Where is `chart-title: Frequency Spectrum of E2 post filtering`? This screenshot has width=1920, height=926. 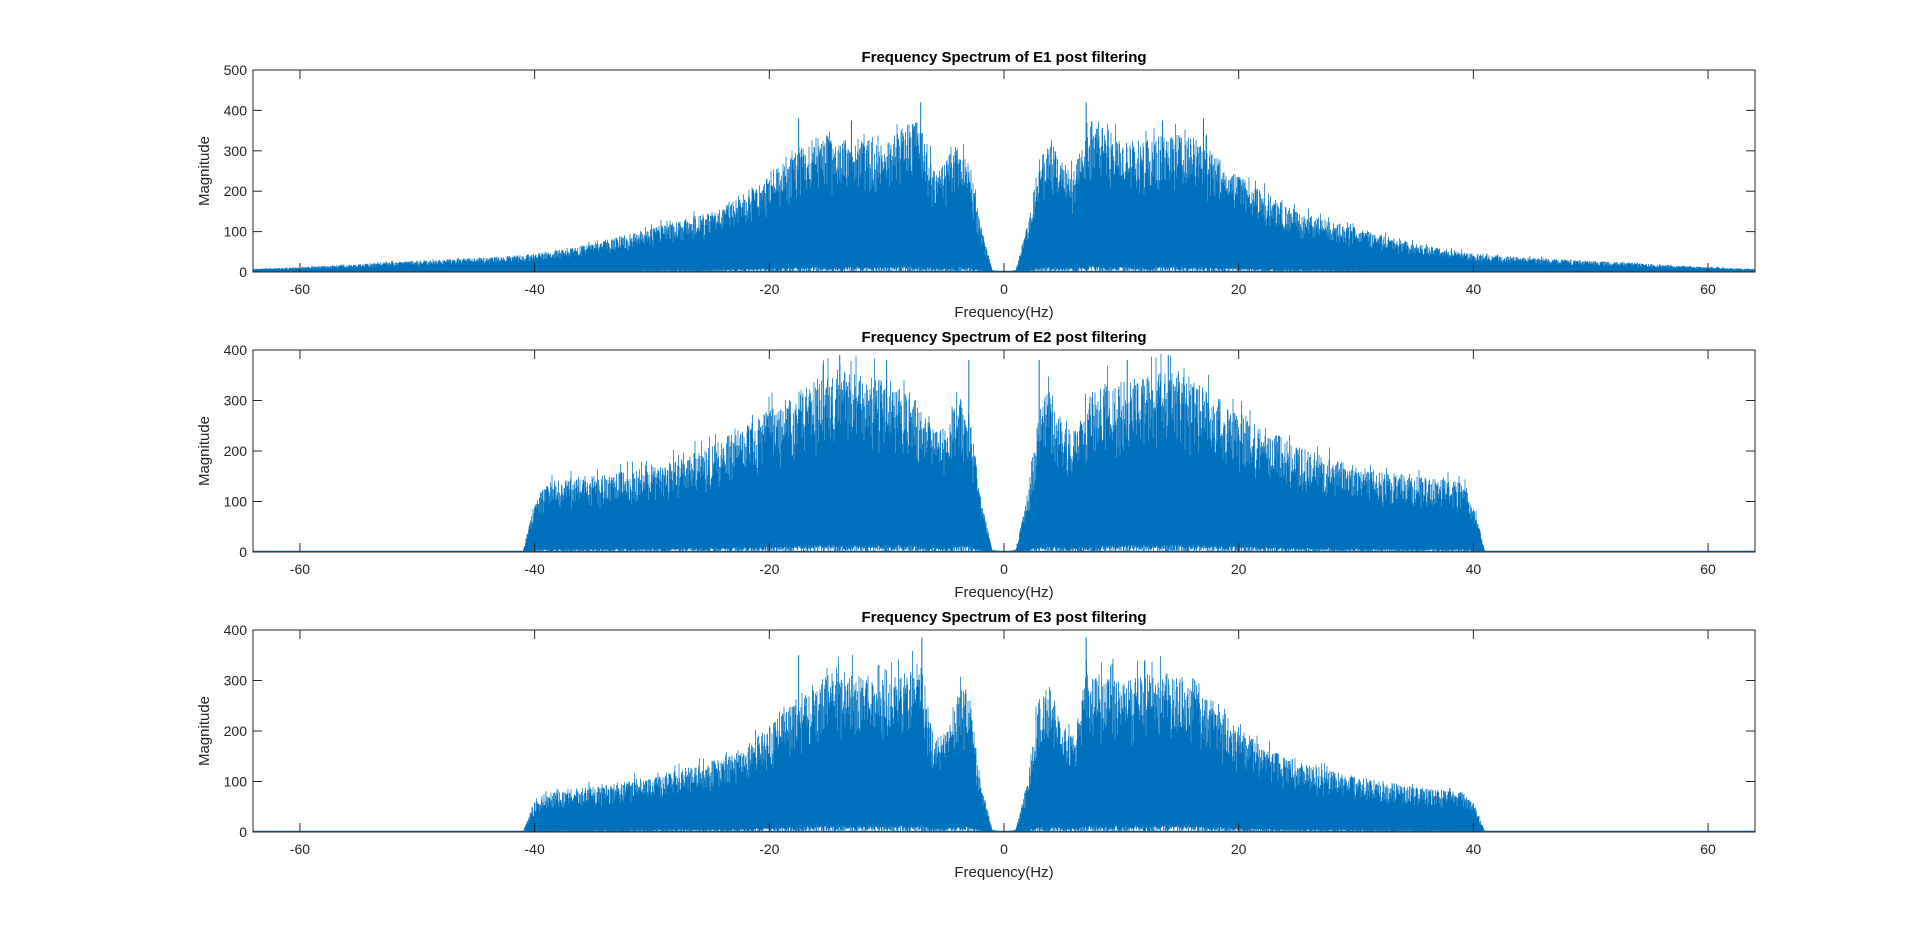
chart-title: Frequency Spectrum of E2 post filtering is located at coordinates (1003, 337).